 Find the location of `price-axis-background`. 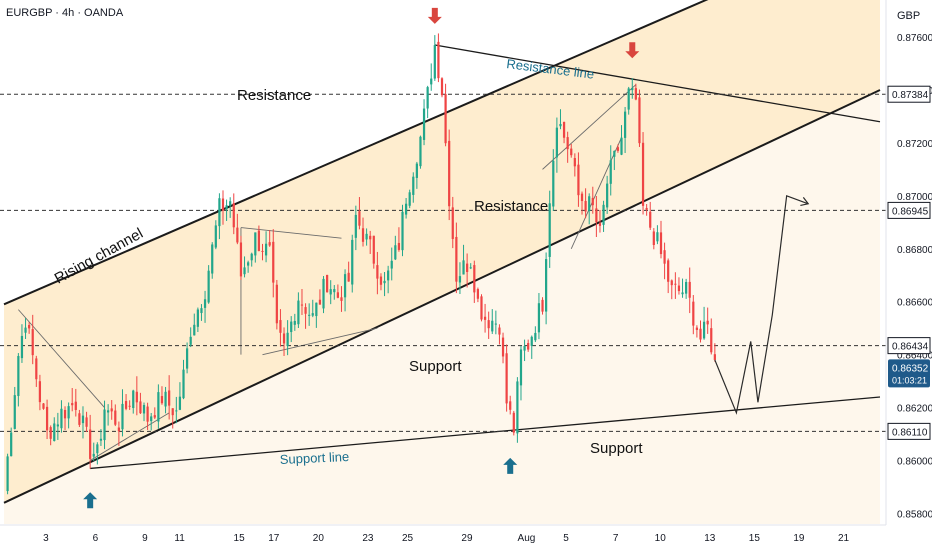

price-axis-background is located at coordinates (909, 275).